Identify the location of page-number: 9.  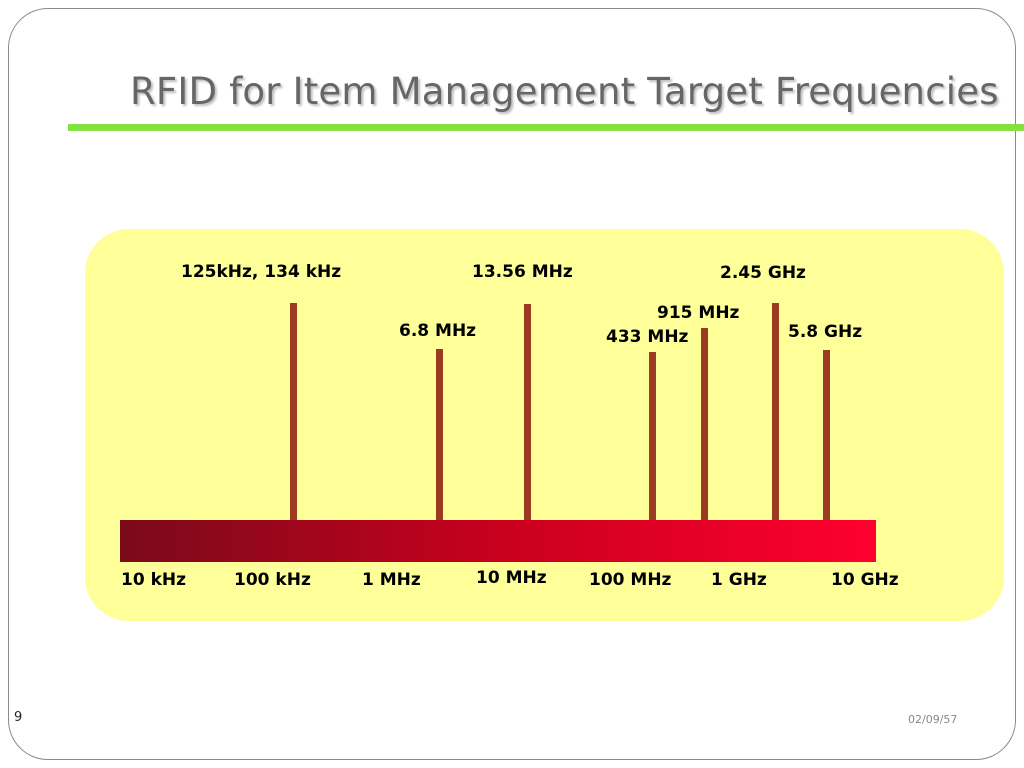
(18, 717).